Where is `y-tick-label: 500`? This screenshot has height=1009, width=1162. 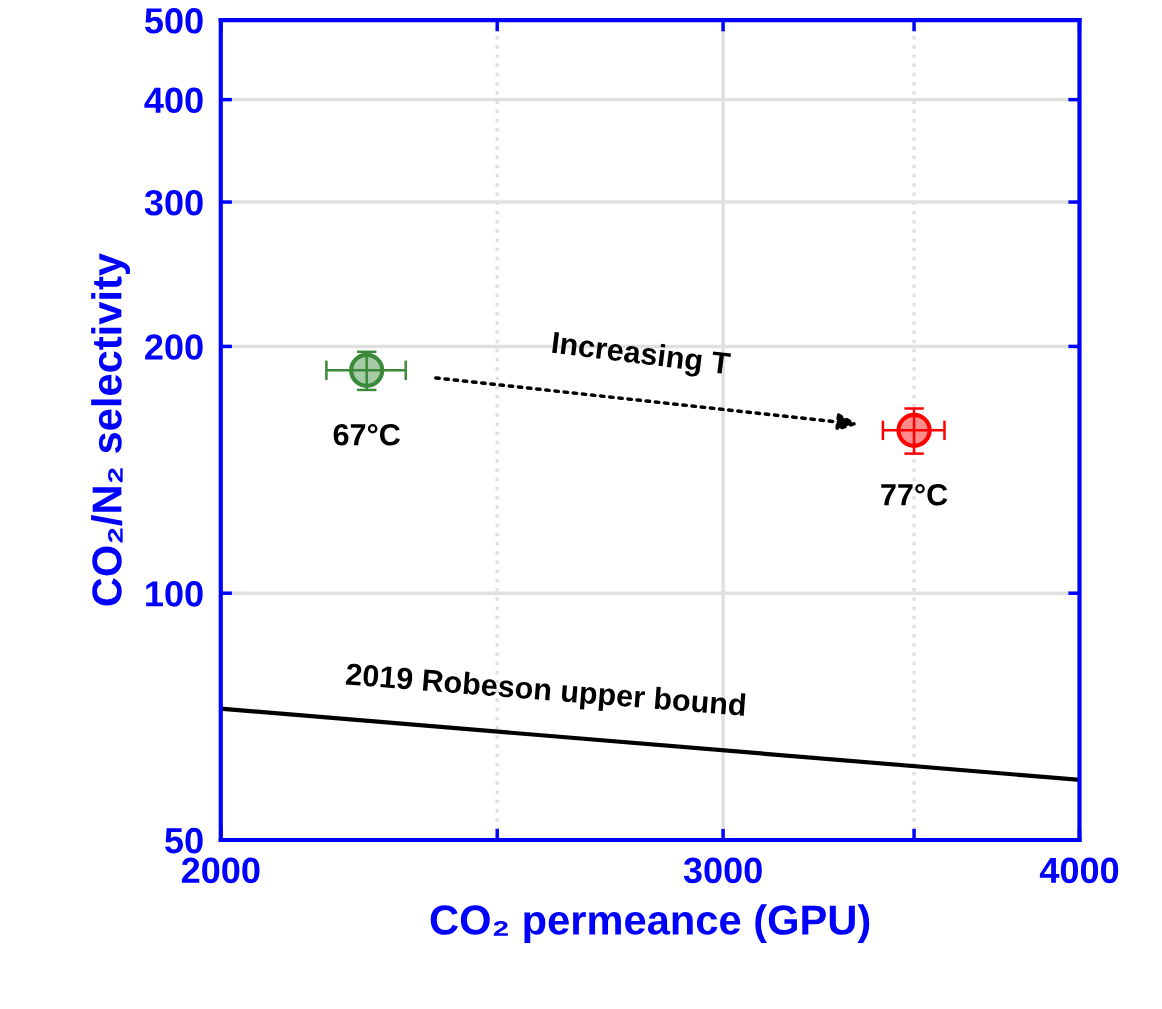
y-tick-label: 500 is located at coordinates (173, 21).